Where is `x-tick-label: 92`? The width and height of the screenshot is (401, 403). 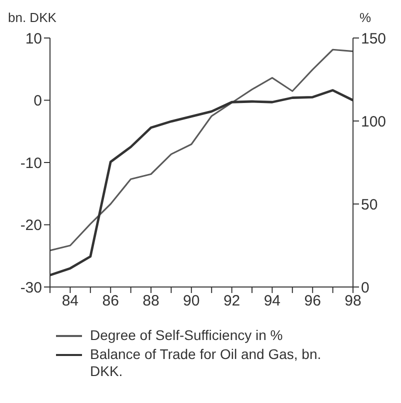
x-tick-label: 92 is located at coordinates (231, 301).